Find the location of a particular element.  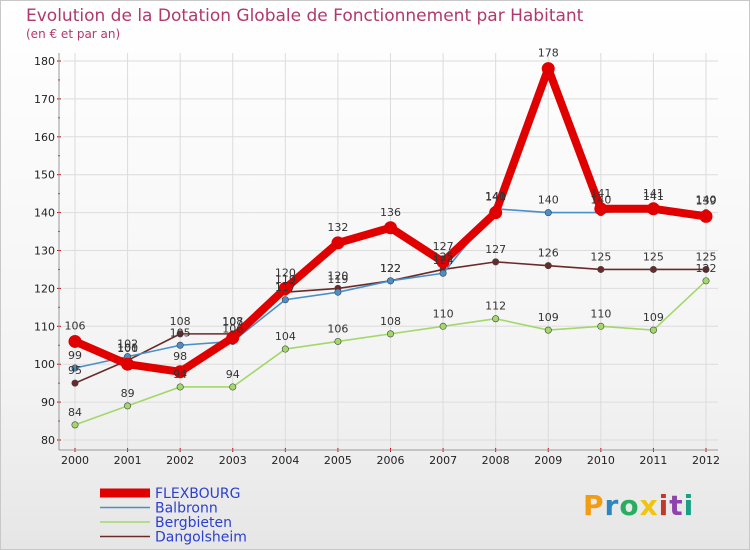

data-label-flexbourg: 107 is located at coordinates (232, 322).